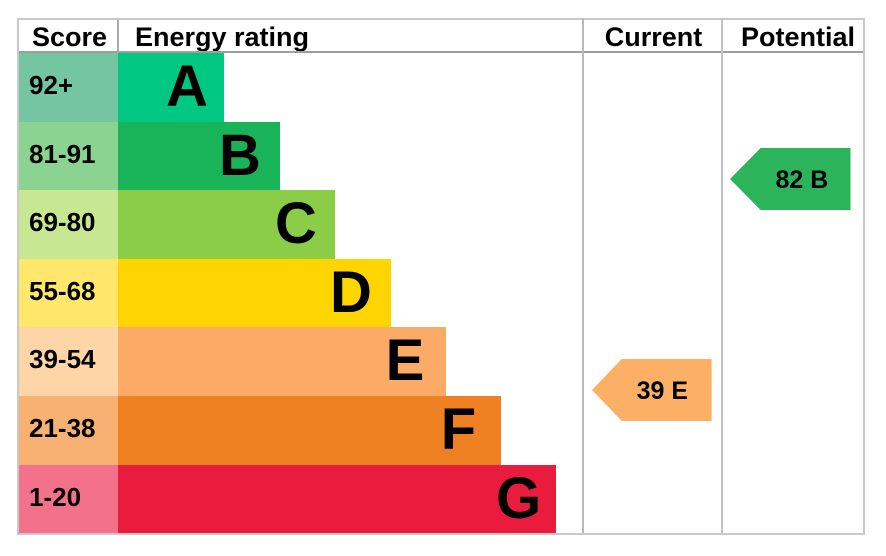  What do you see at coordinates (661, 391) in the screenshot?
I see `svg-text: 39 E` at bounding box center [661, 391].